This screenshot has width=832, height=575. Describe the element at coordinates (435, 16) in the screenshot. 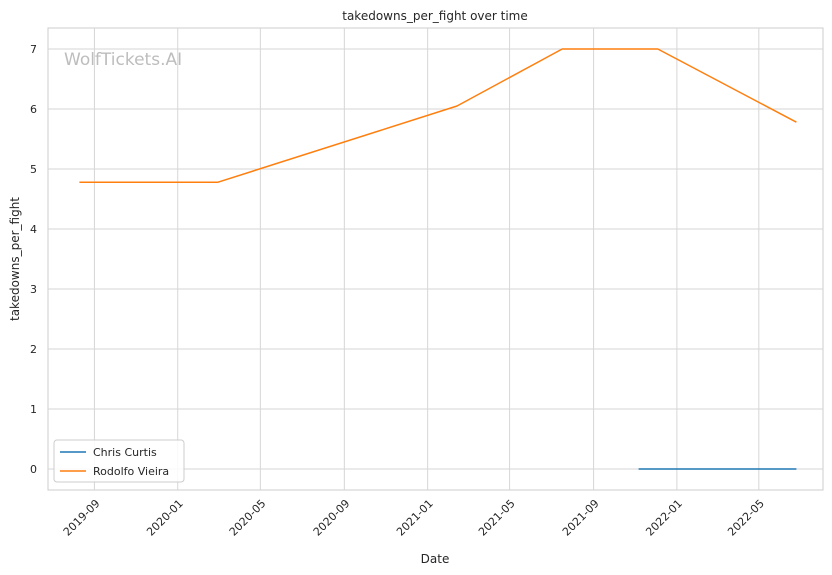

I see `chart-title: takedowns_per_fight over time` at that location.